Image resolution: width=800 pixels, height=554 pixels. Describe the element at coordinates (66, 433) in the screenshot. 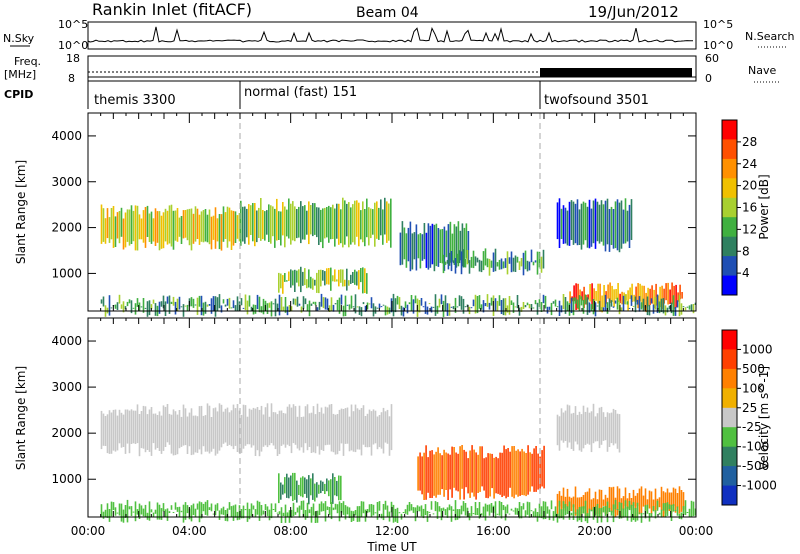

I see `velocity-ytick-label: 2000` at that location.